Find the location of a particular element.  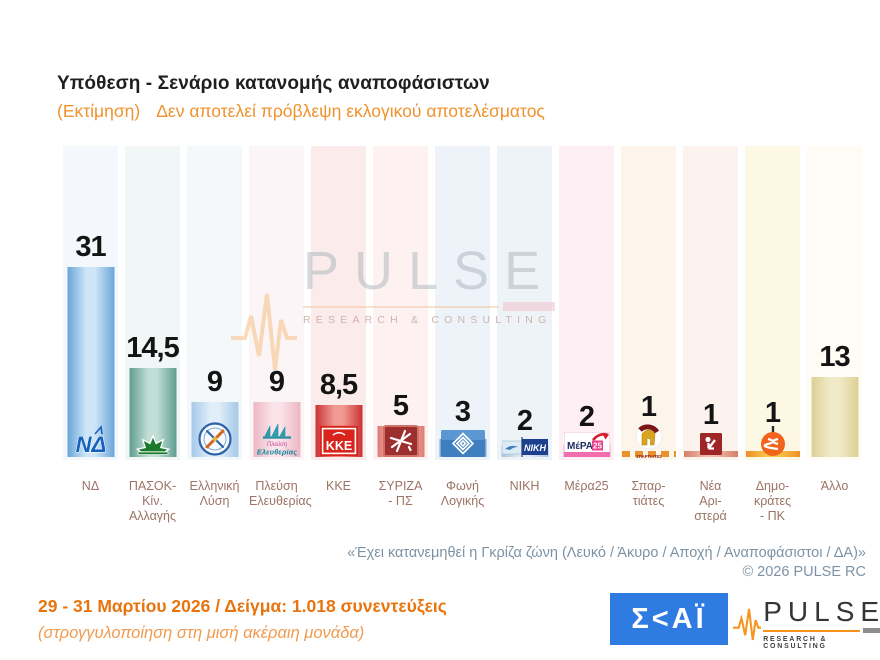

x-axis-label: Νέα Αρι-στερά is located at coordinates (710, 501).